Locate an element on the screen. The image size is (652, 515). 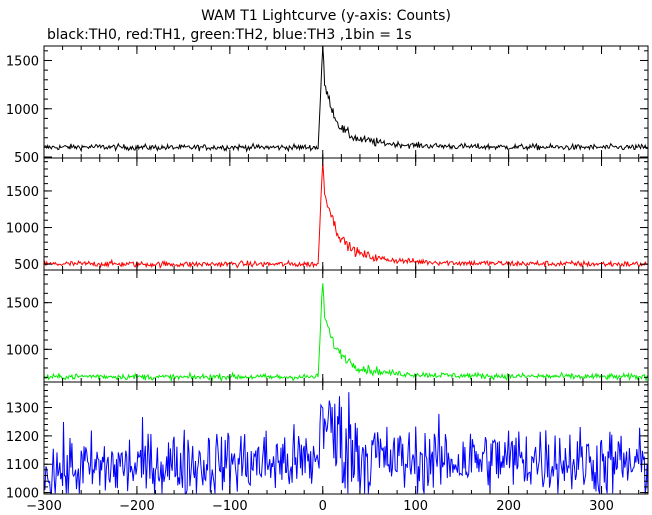
y-tick-label: 1200 is located at coordinates (22, 437).